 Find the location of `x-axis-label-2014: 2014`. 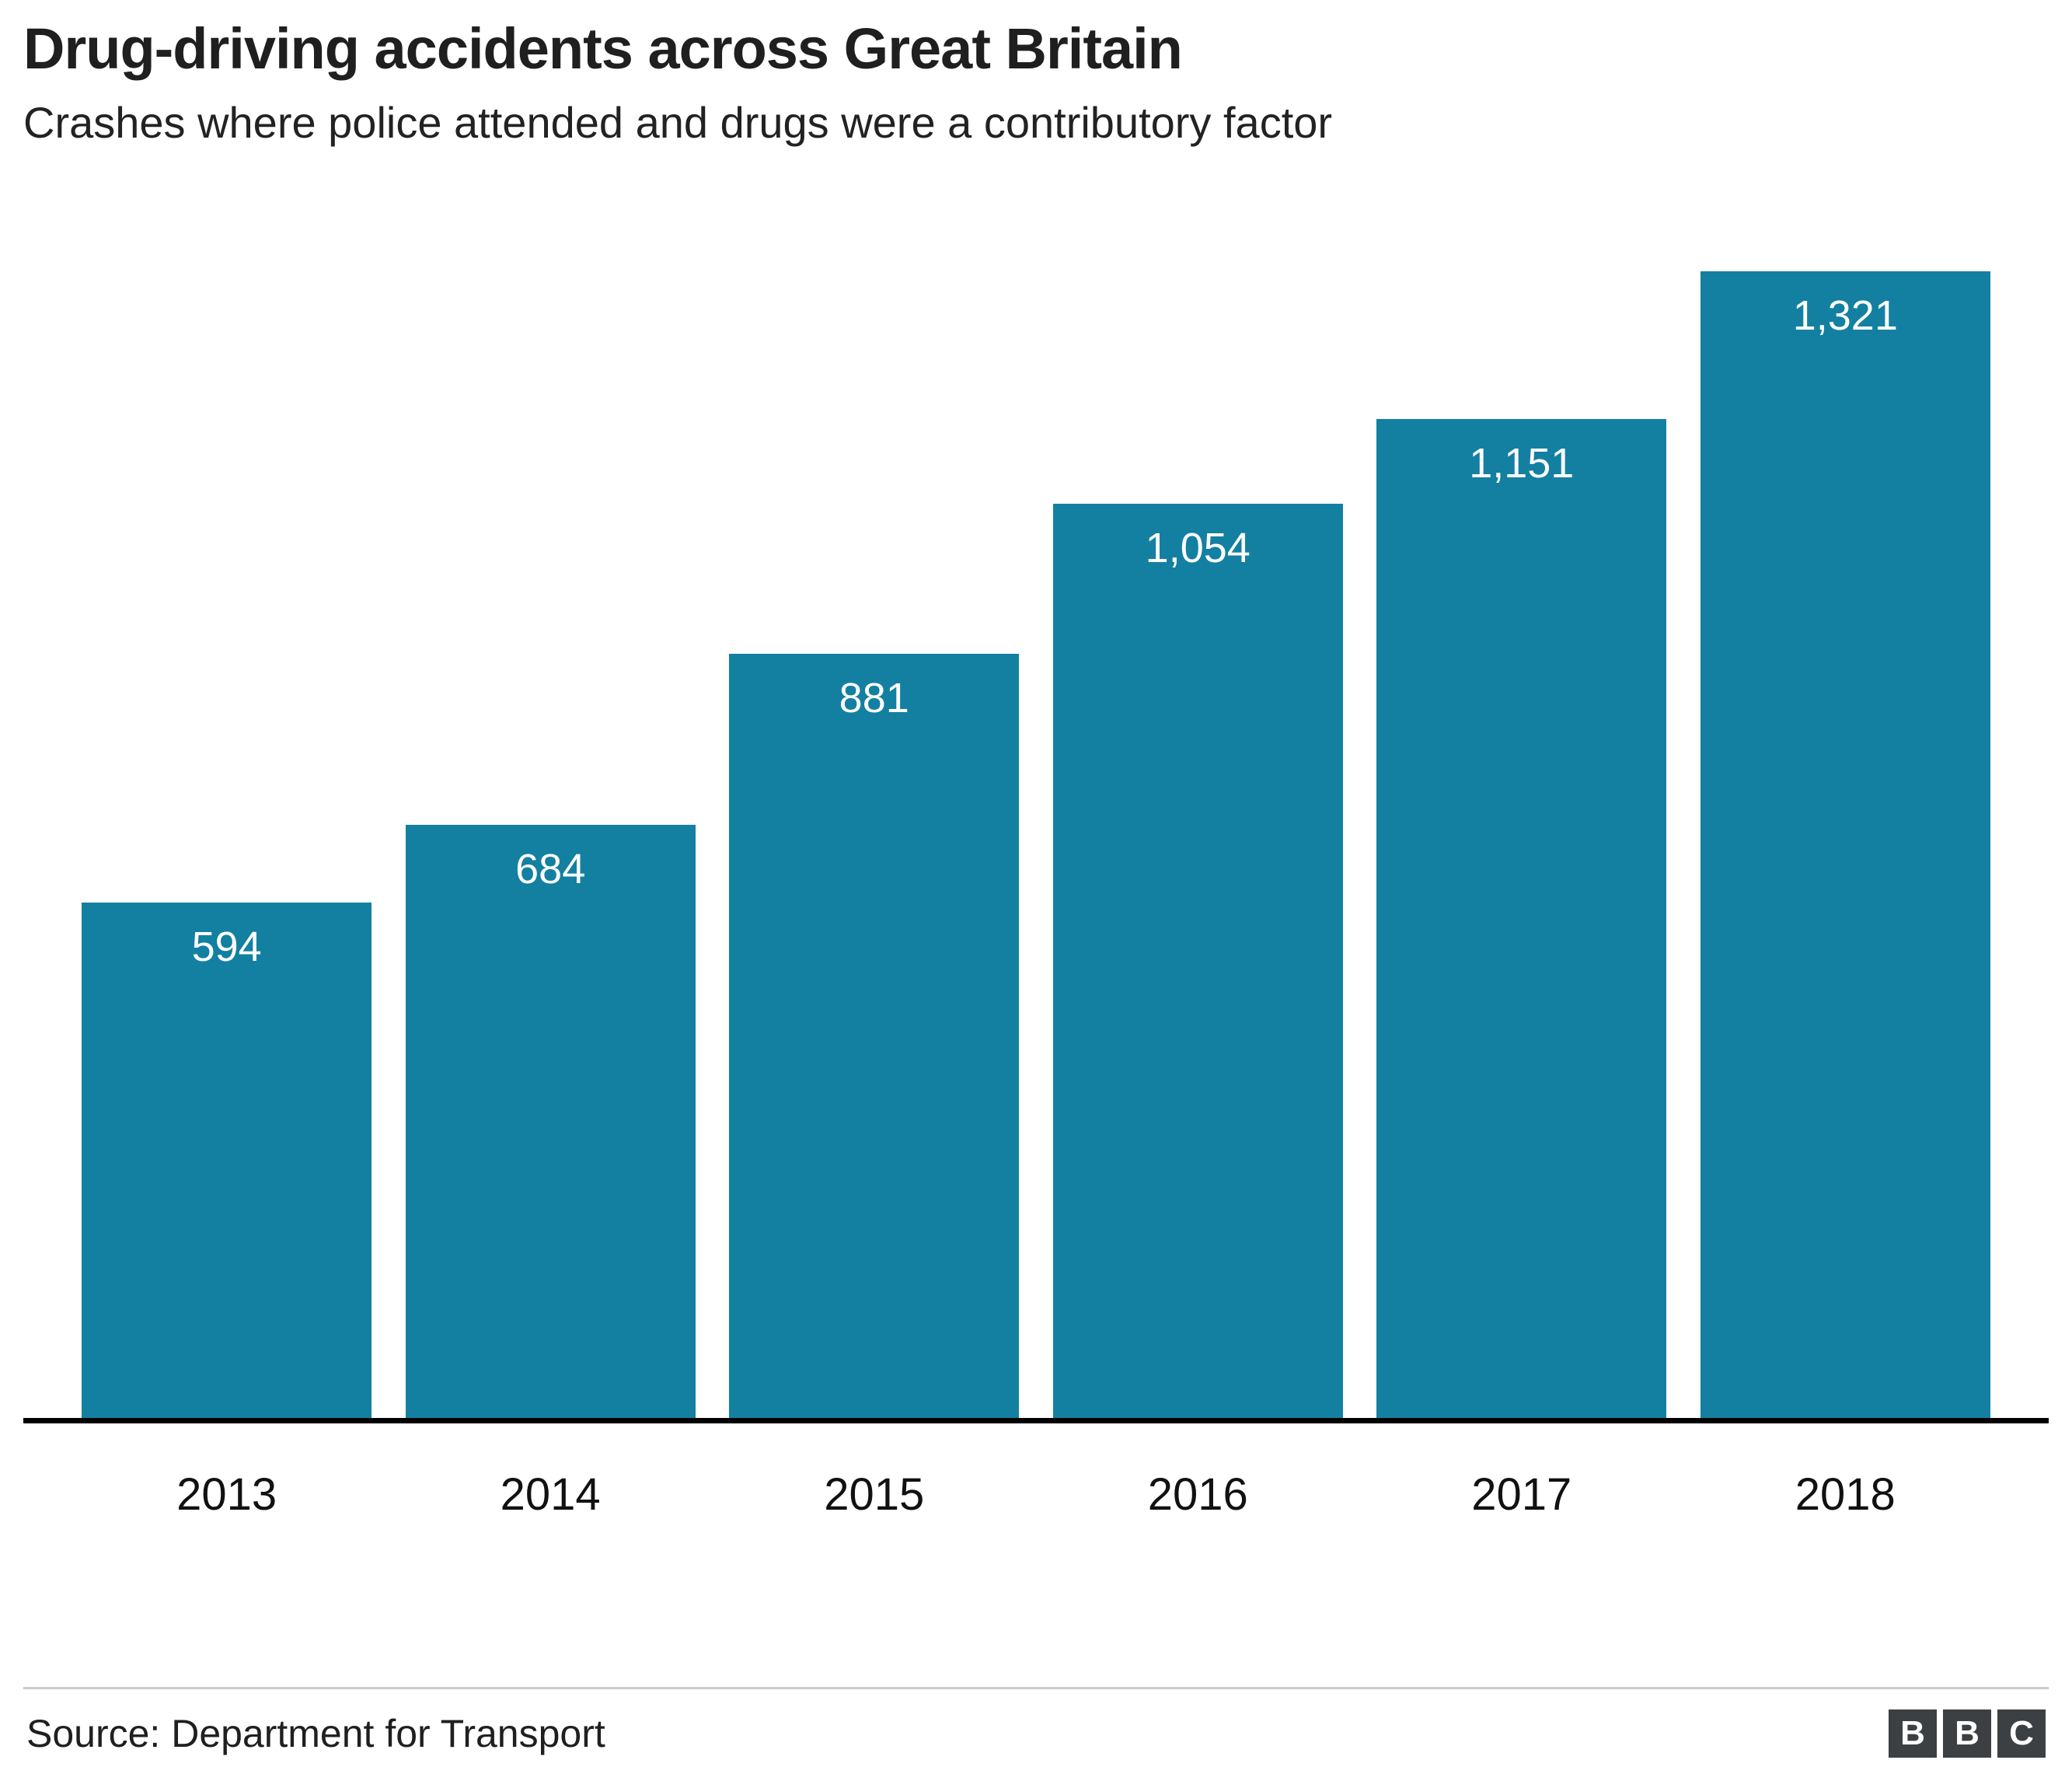

x-axis-label-2014: 2014 is located at coordinates (550, 1495).